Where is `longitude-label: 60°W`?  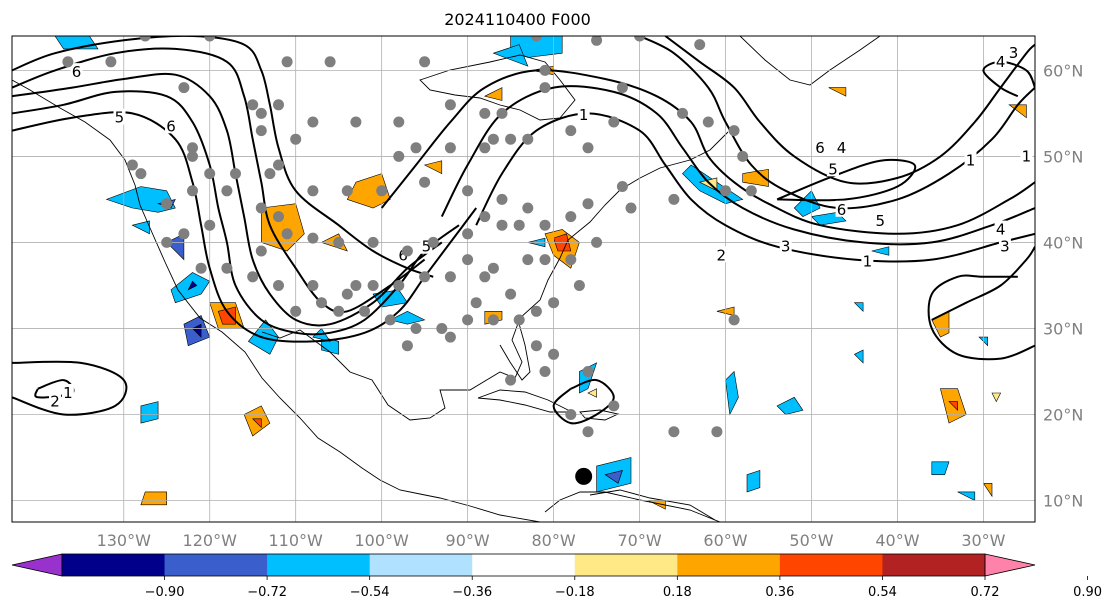
longitude-label: 60°W is located at coordinates (725, 540).